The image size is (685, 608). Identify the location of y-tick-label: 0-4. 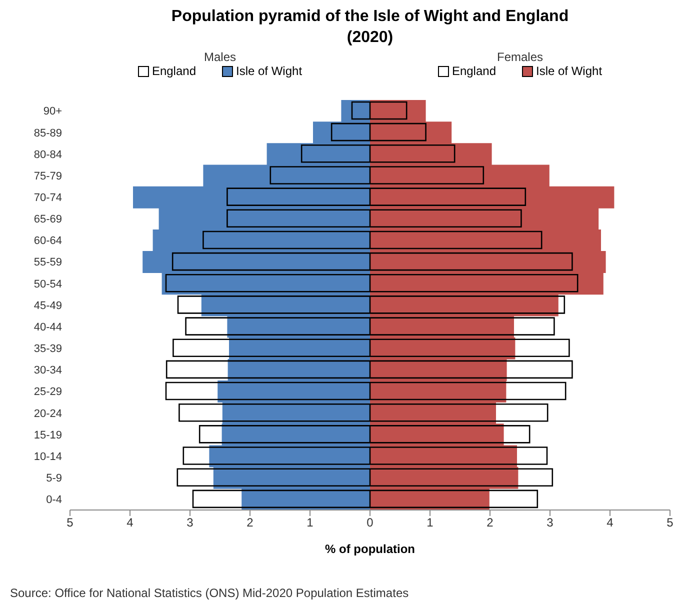
(54, 500).